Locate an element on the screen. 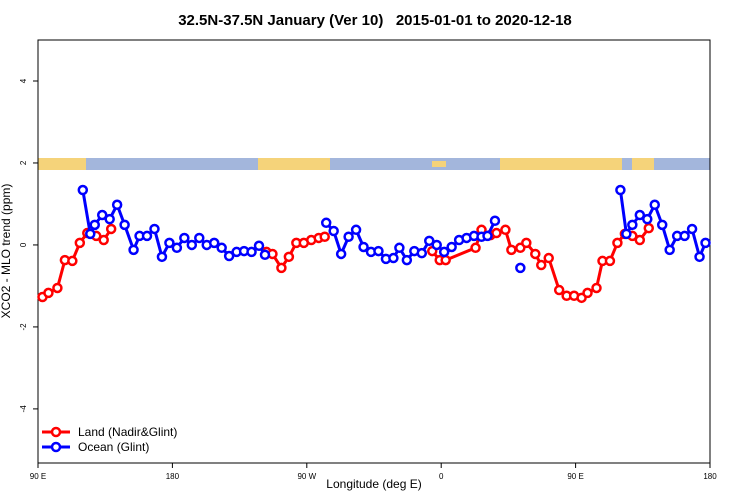 The width and height of the screenshot is (750, 500). legend-label: Land (Nadir&Glint) is located at coordinates (127, 432).